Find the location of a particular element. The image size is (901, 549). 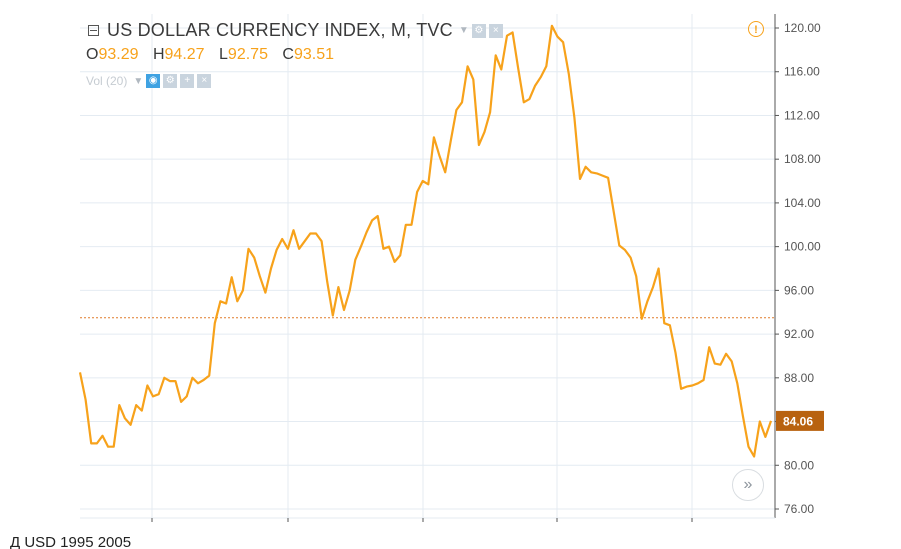

open-key: O is located at coordinates (92, 54).